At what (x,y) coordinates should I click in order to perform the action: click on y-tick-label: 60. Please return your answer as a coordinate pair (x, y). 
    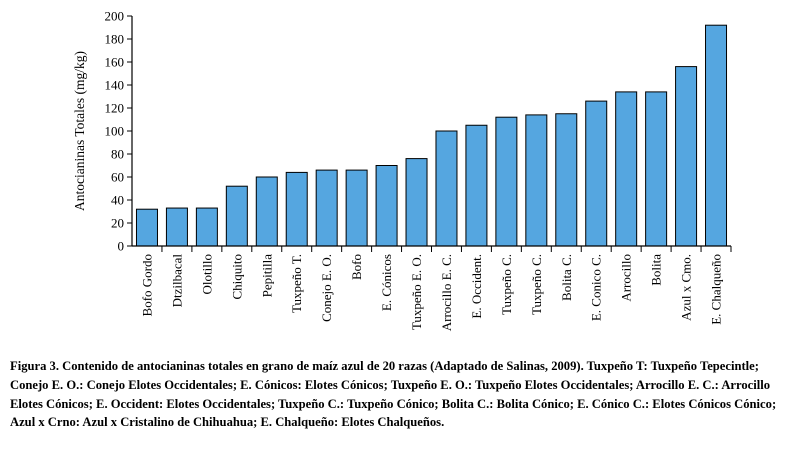
    Looking at the image, I should click on (117, 177).